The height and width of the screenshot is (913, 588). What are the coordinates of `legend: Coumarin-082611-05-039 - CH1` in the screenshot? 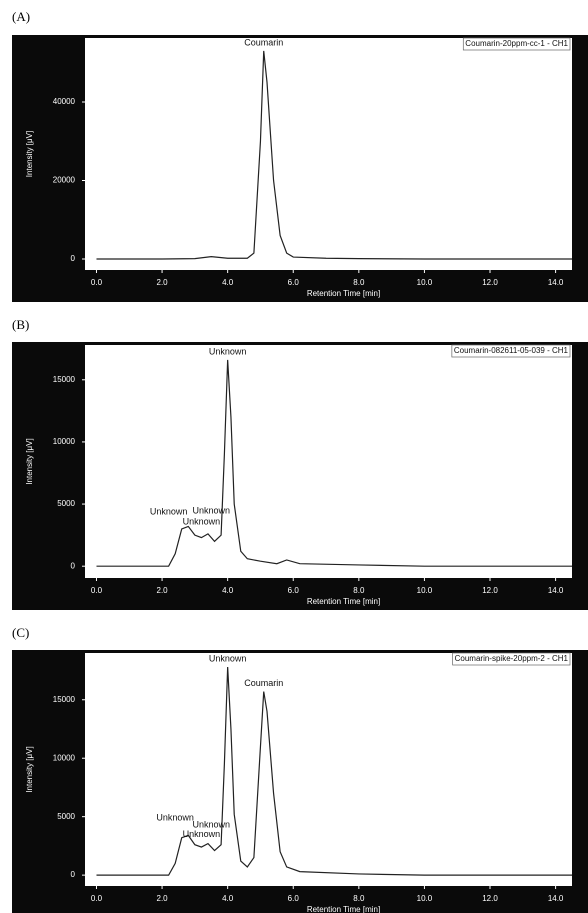 It's located at (511, 351).